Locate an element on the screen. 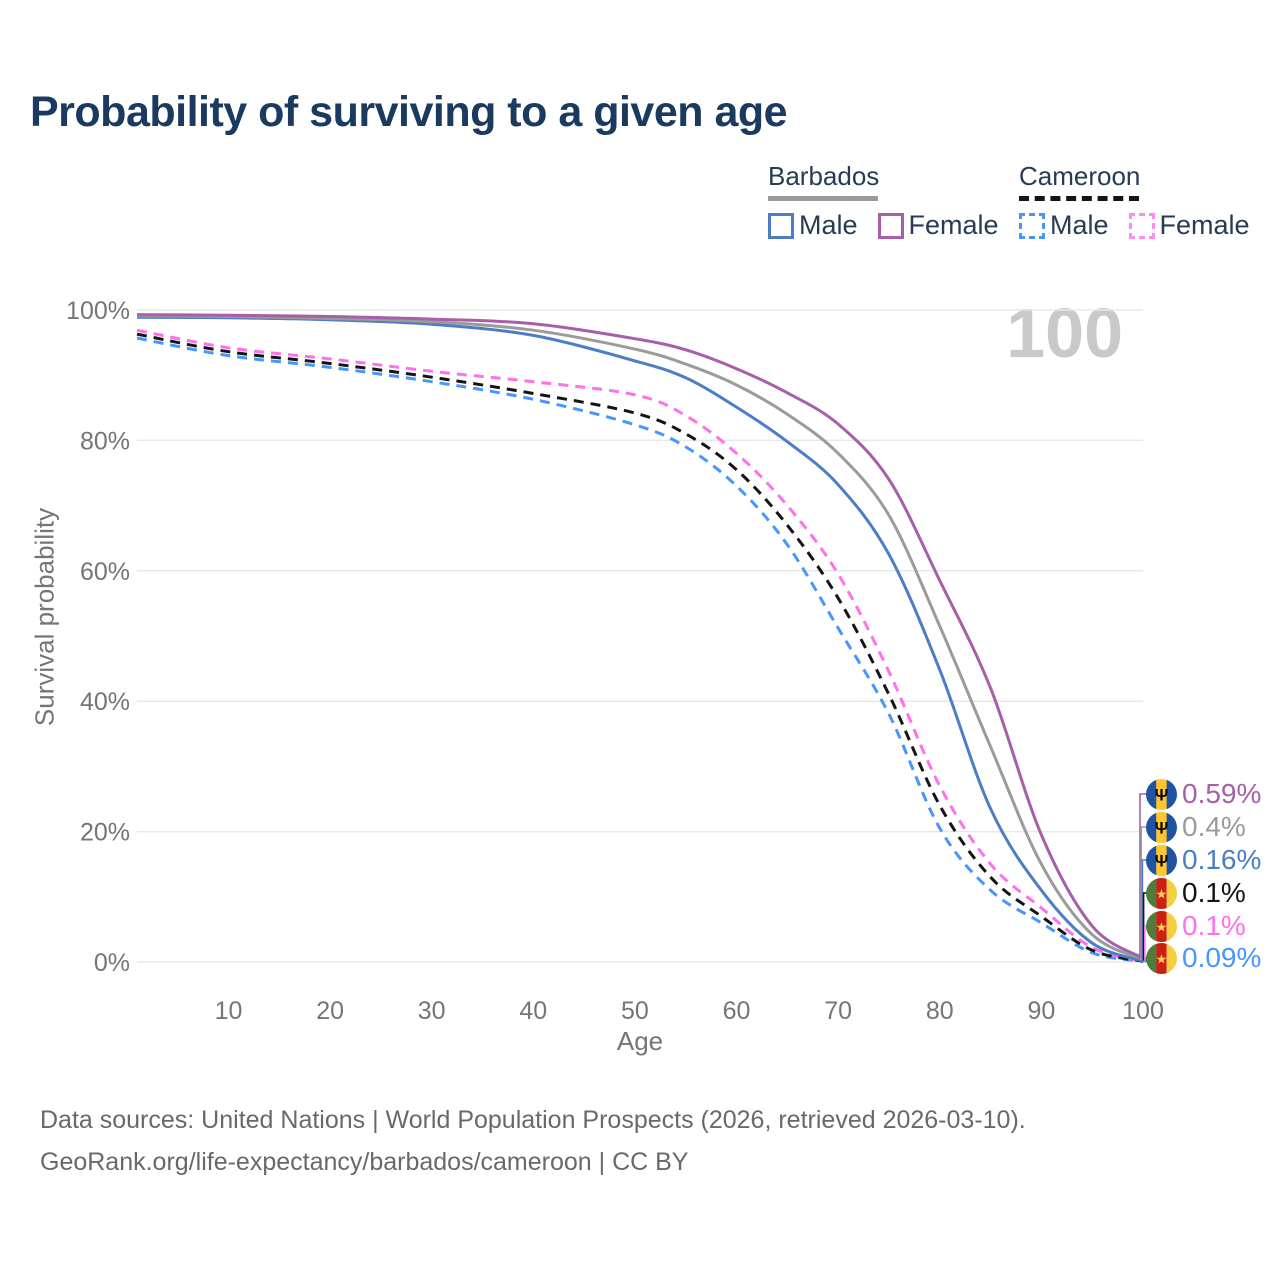  end-label-row: Ψ 0.4% is located at coordinates (1196, 827).